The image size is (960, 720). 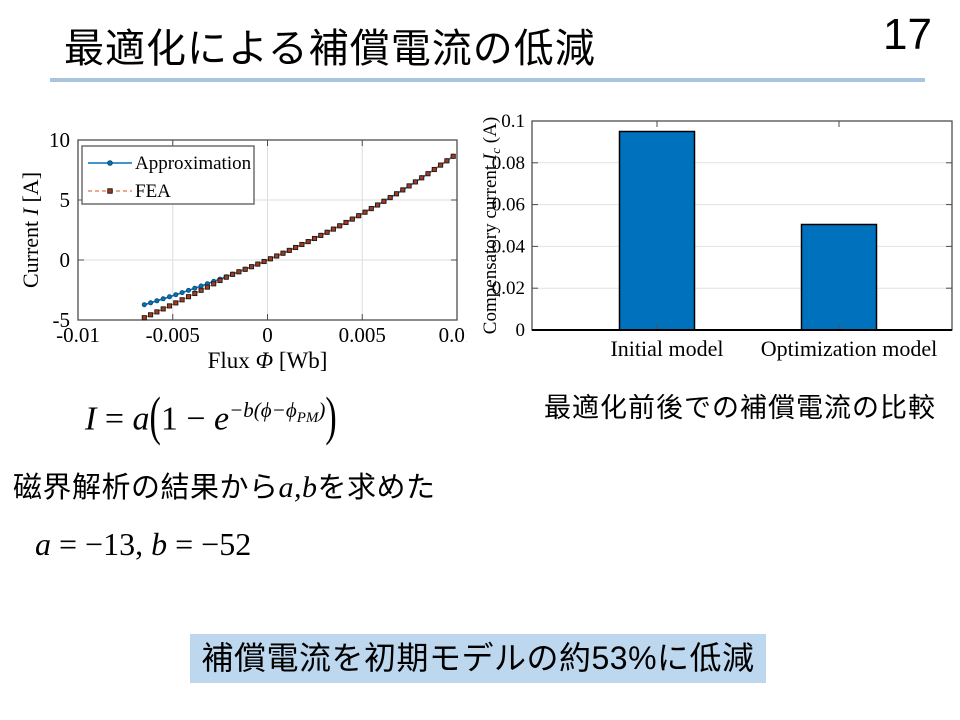 I want to click on note-suffix: を求めた, so click(x=376, y=488).